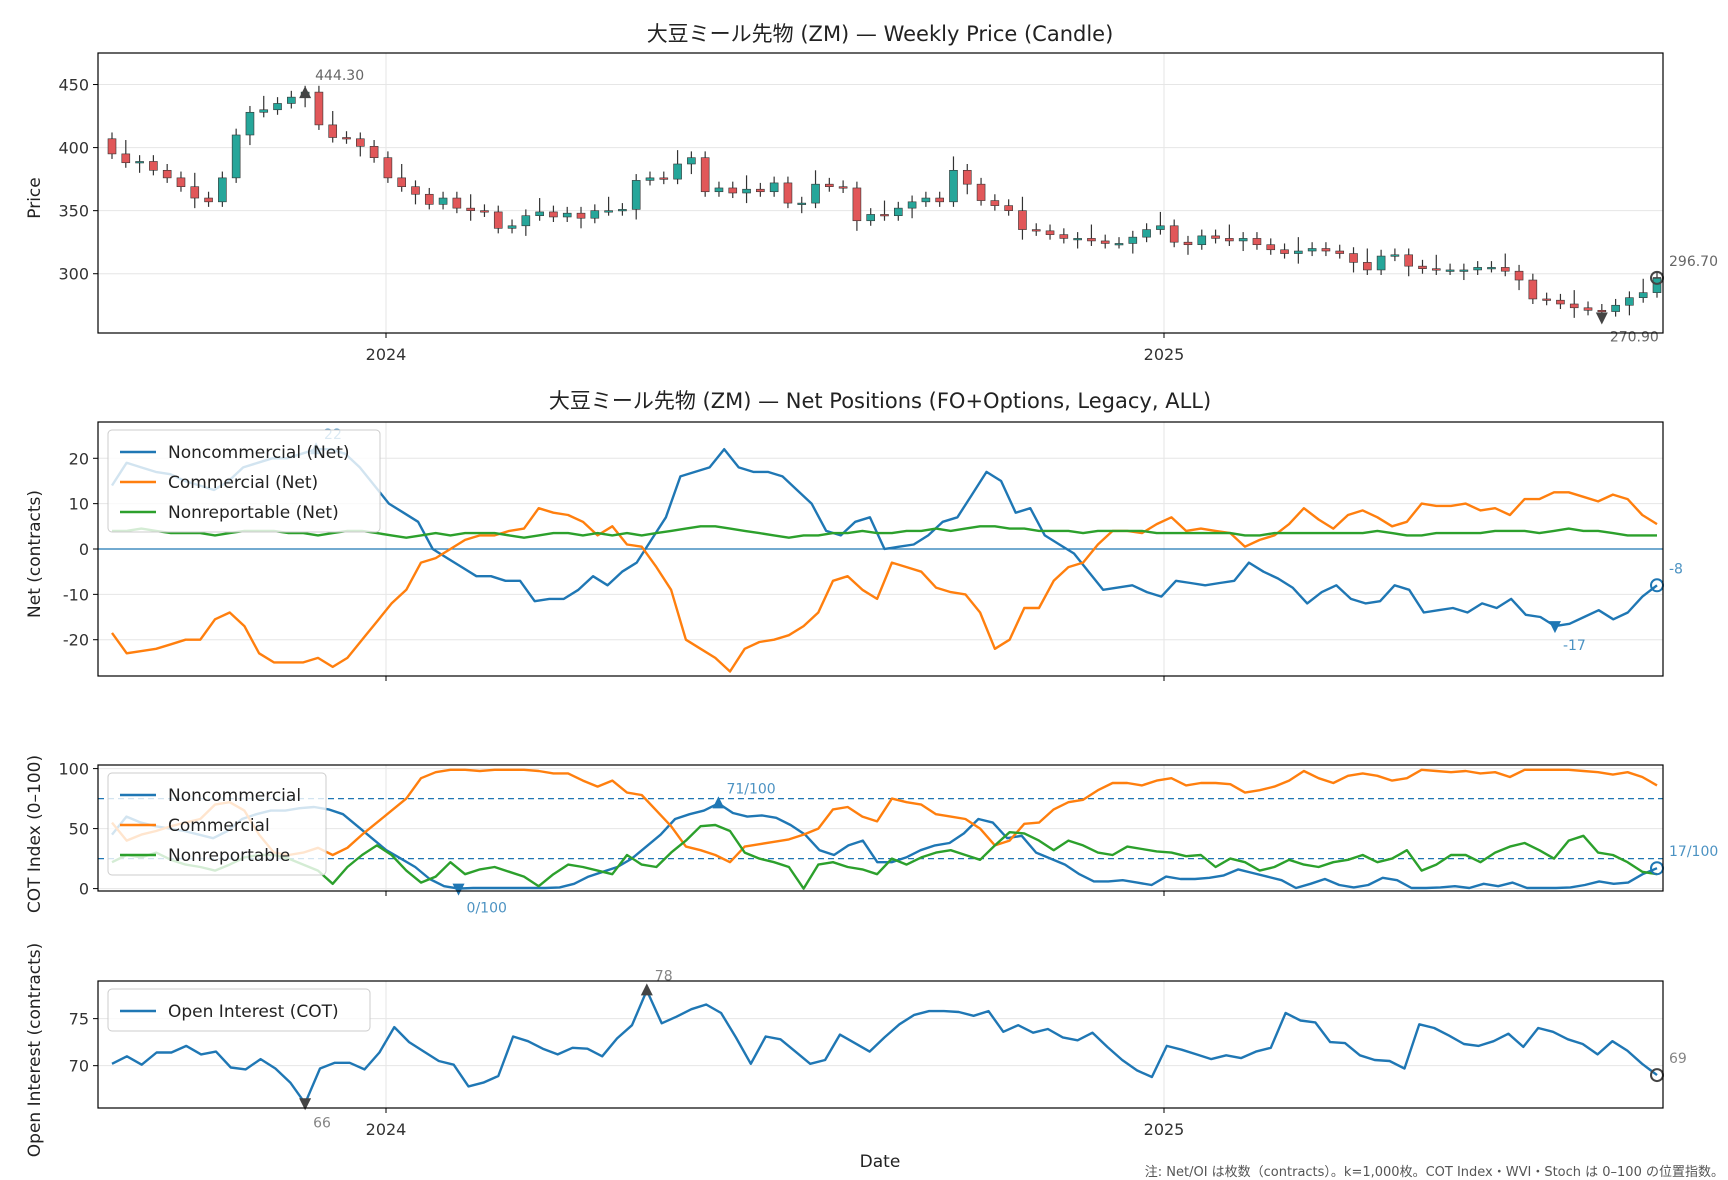 The height and width of the screenshot is (1180, 1728). I want to click on legend-label: Commercial, so click(219, 826).